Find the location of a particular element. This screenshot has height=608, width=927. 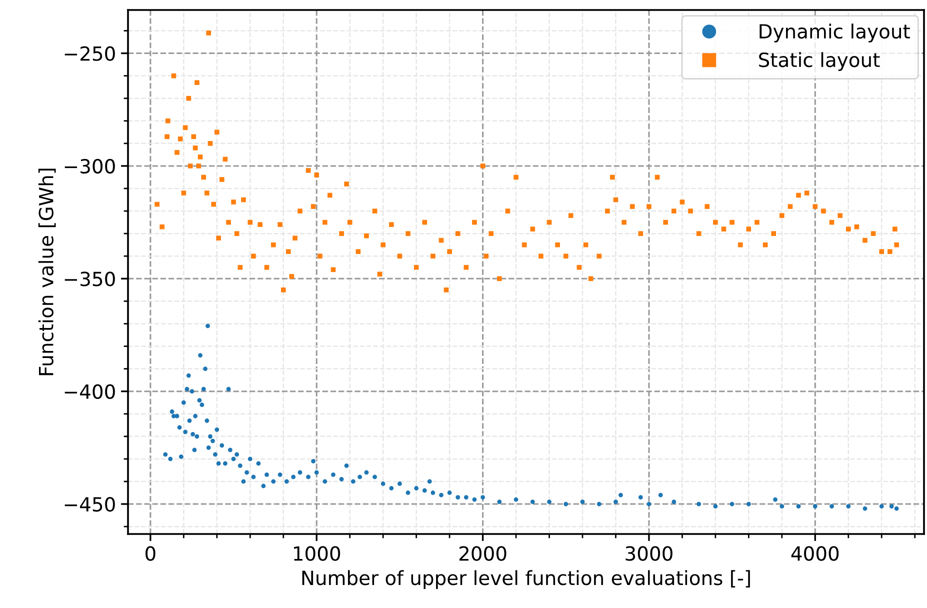

x-tick-label: 3000 is located at coordinates (649, 553).